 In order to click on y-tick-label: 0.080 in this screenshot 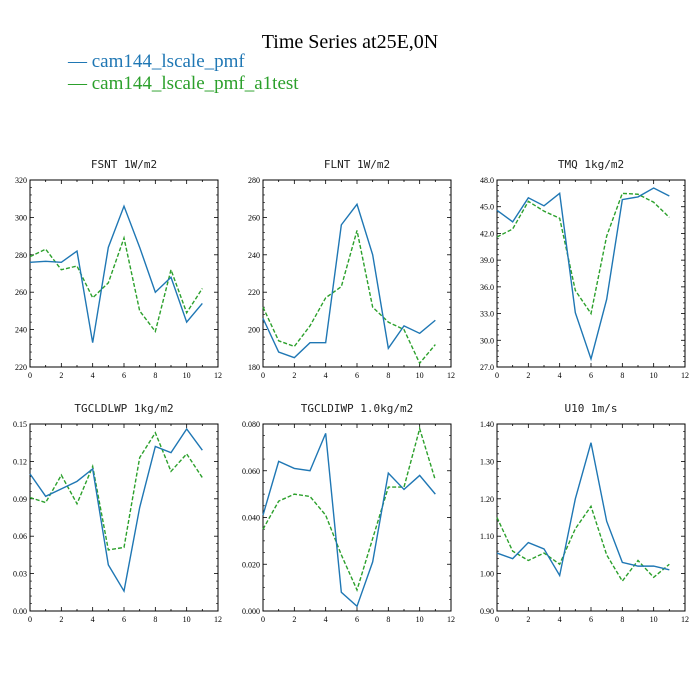, I will do `click(251, 424)`.